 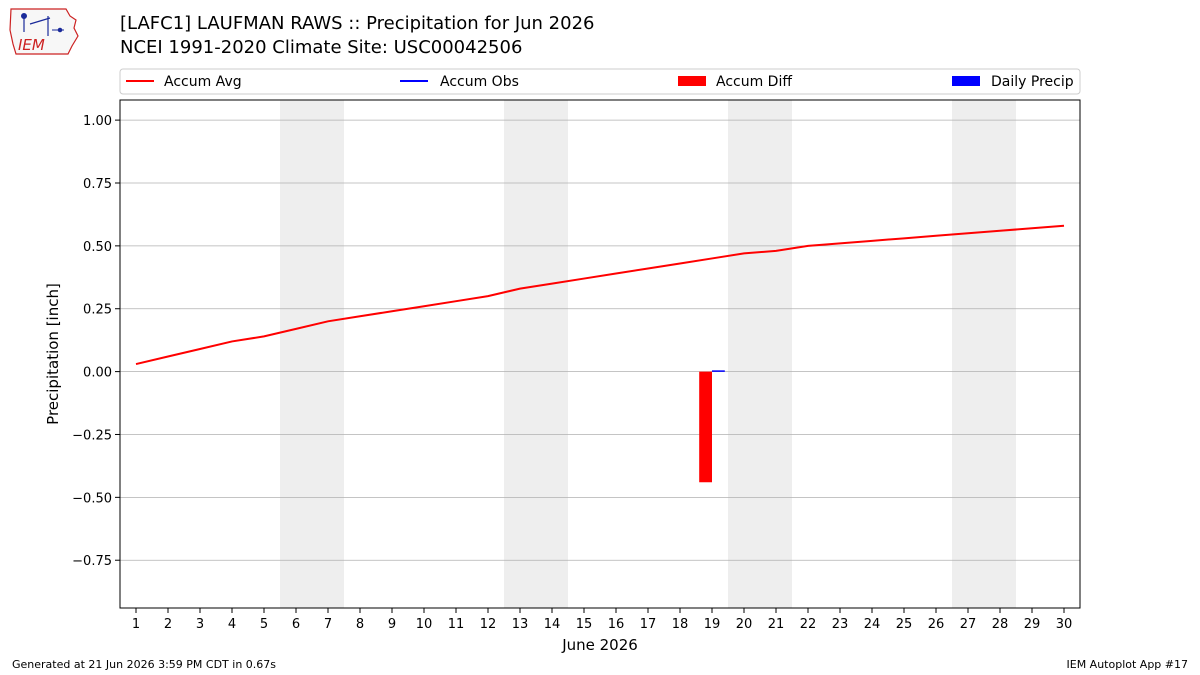 I want to click on y-tick-label: 1.00, so click(x=97, y=121).